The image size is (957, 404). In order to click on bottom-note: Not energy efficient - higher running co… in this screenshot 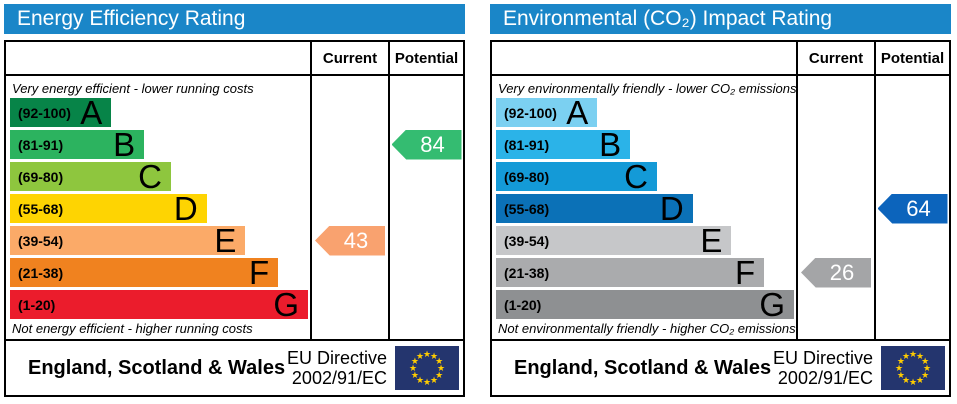, I will do `click(132, 328)`.